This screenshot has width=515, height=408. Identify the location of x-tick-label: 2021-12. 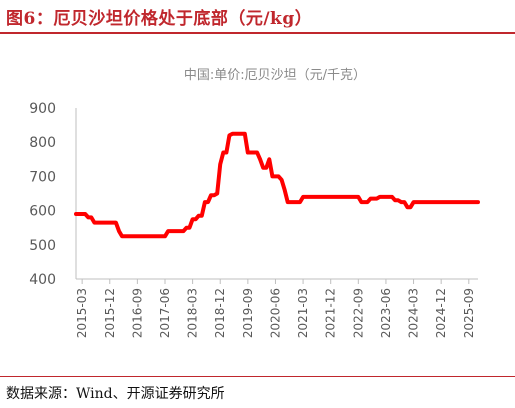
(331, 313).